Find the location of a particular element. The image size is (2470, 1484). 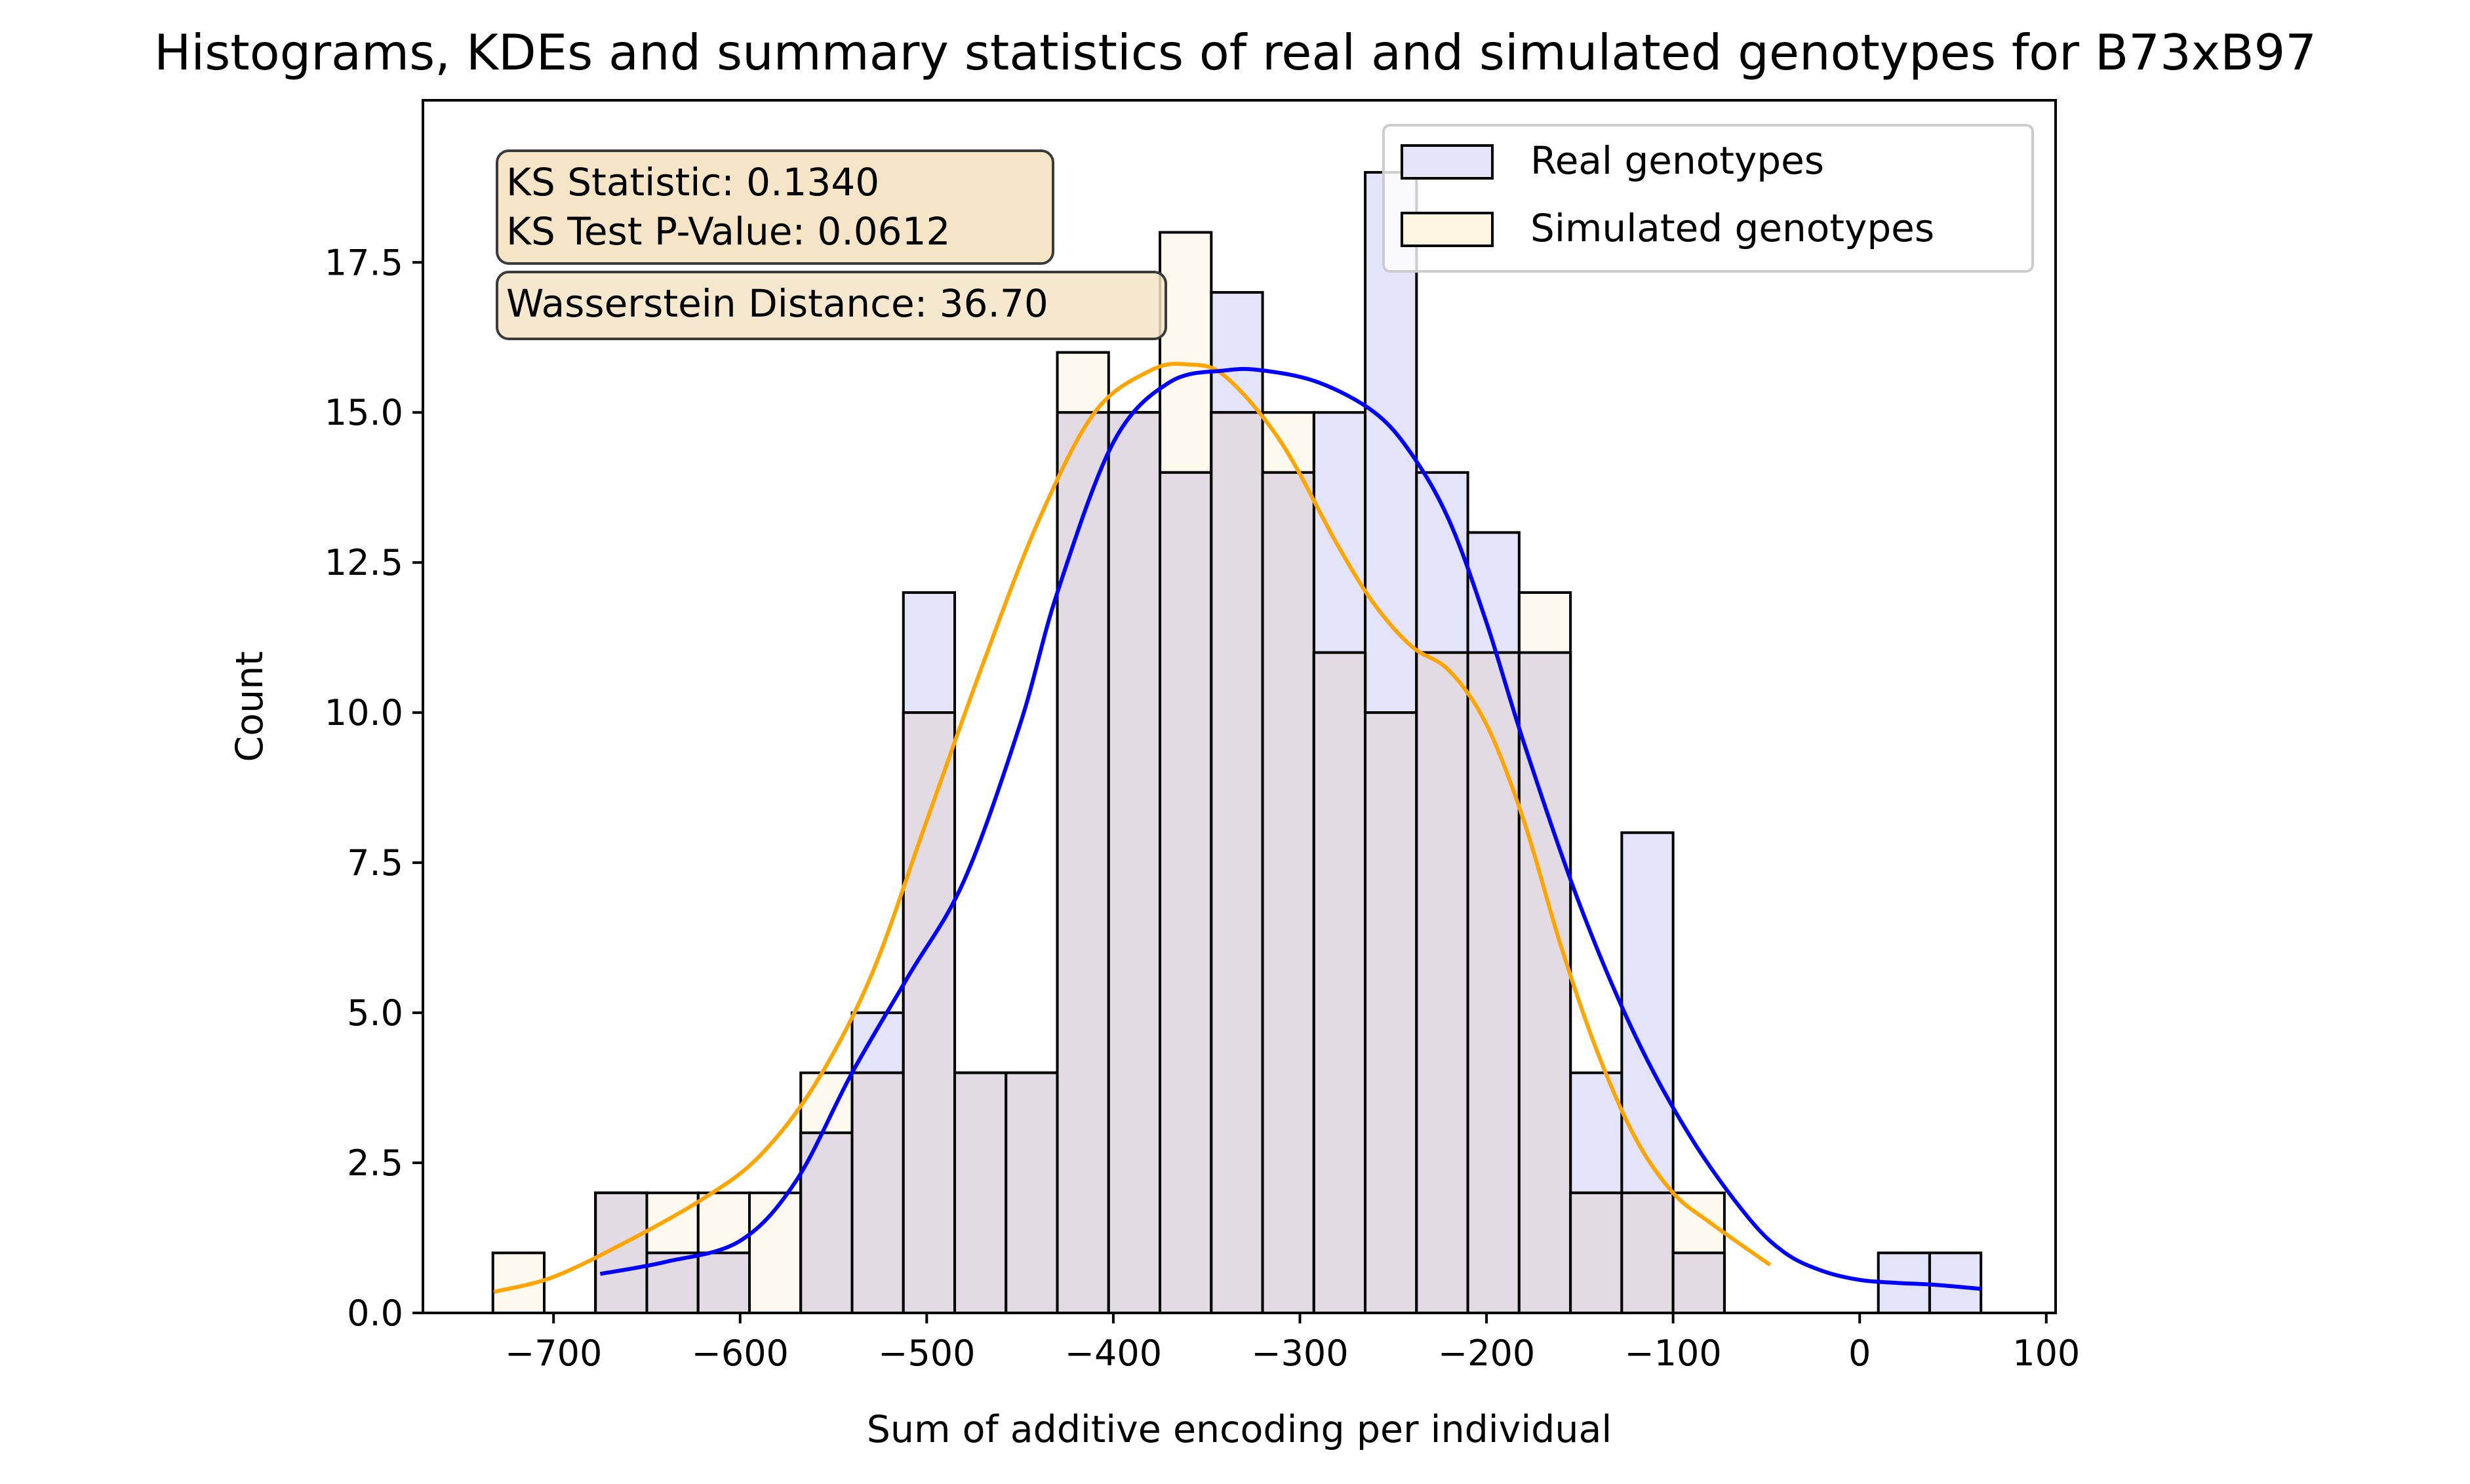

ks-statistic-text: KS Statistic: 0.1340 is located at coordinates (692, 182).